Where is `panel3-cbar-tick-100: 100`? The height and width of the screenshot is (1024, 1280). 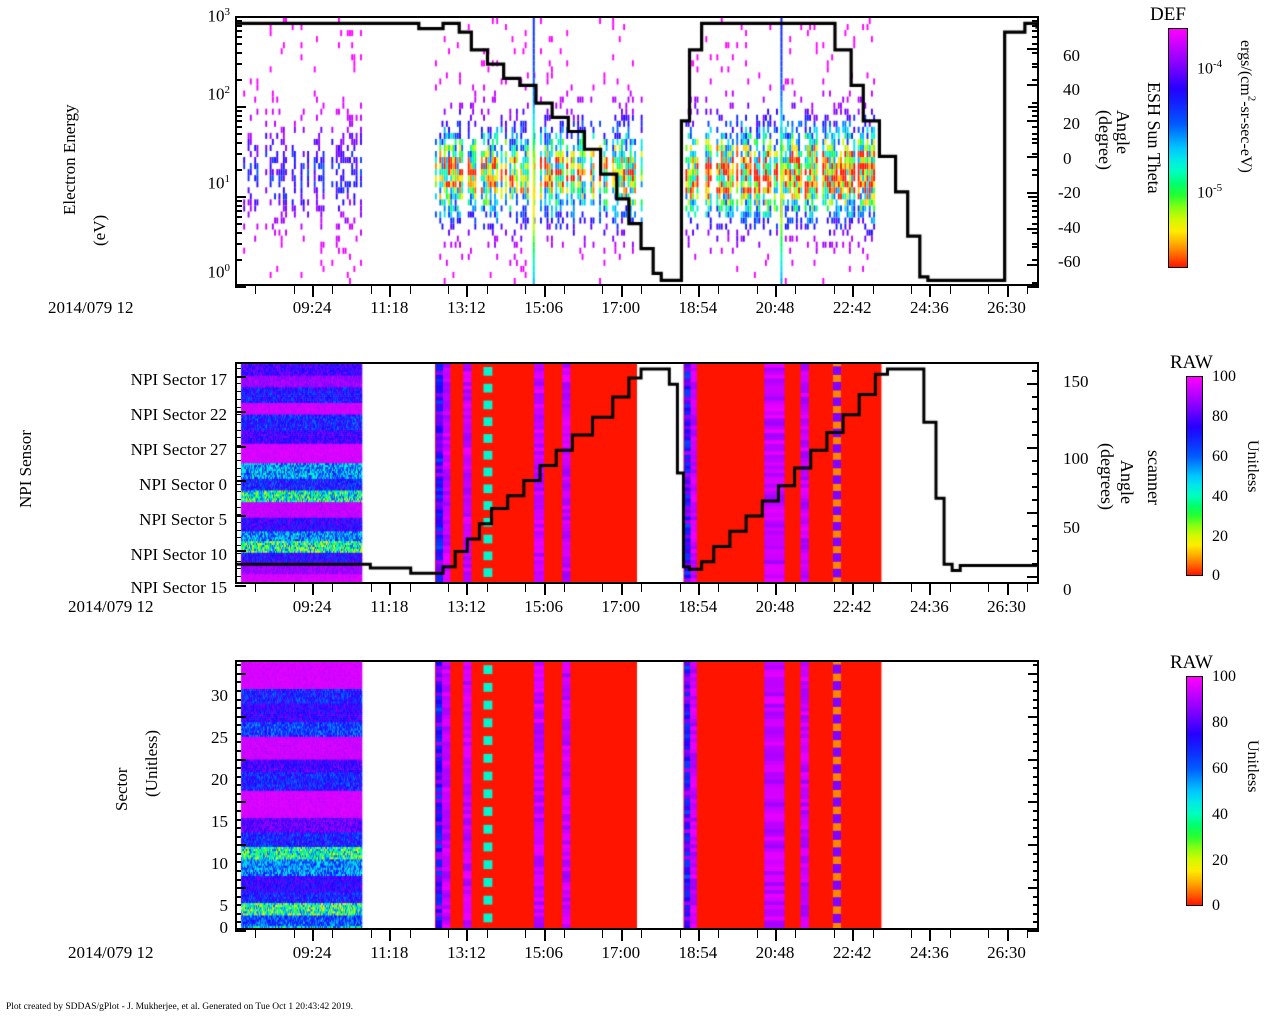
panel3-cbar-tick-100: 100 is located at coordinates (1224, 676).